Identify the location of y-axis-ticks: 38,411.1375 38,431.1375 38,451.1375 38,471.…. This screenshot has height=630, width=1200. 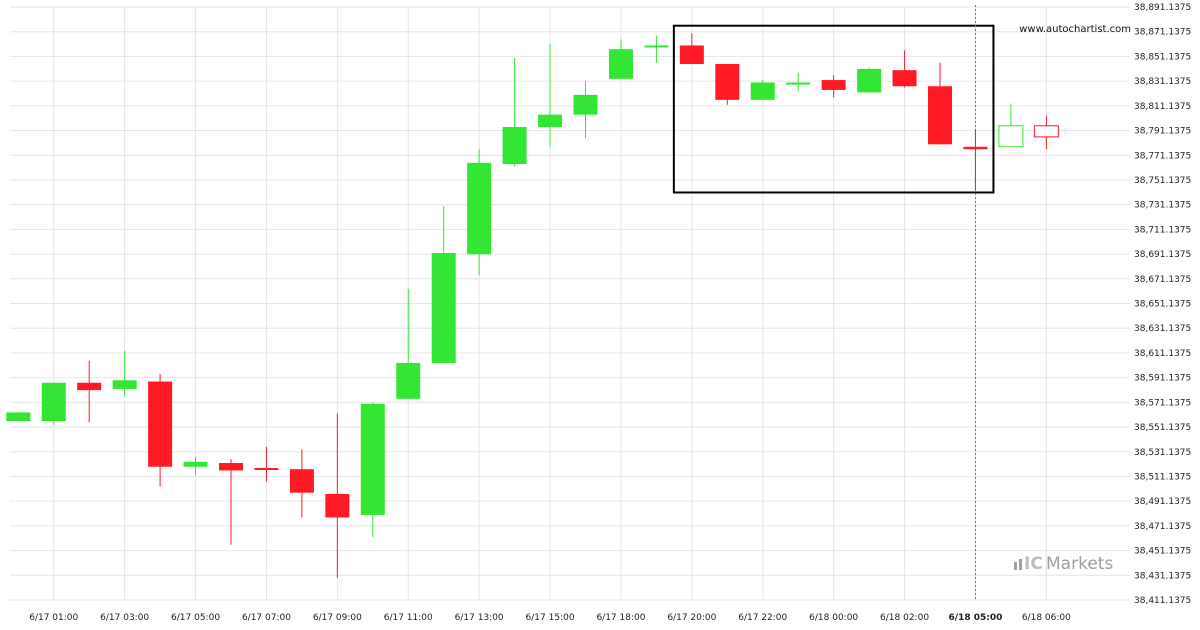
(1162, 304).